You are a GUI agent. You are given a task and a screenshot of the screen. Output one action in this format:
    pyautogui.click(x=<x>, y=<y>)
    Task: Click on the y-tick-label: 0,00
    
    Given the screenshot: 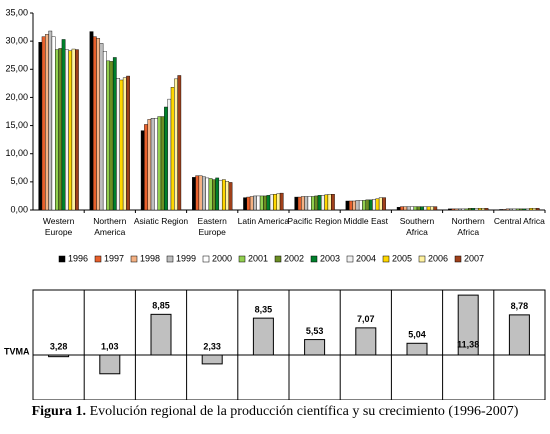 What is the action you would take?
    pyautogui.click(x=19, y=209)
    